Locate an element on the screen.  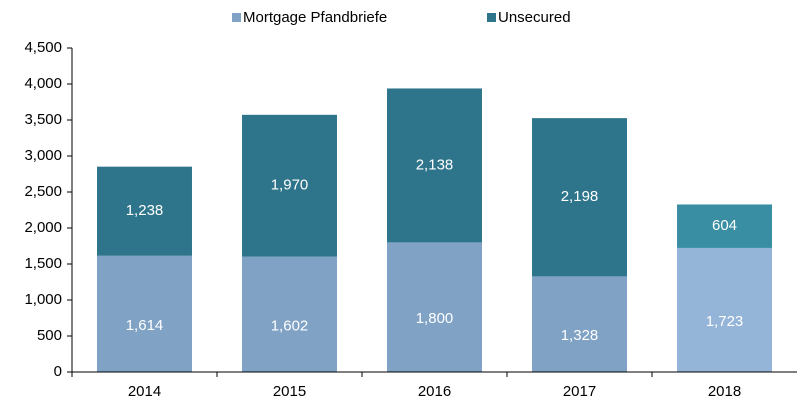
legend-label: Mortgage Pfandbriefe is located at coordinates (315, 17).